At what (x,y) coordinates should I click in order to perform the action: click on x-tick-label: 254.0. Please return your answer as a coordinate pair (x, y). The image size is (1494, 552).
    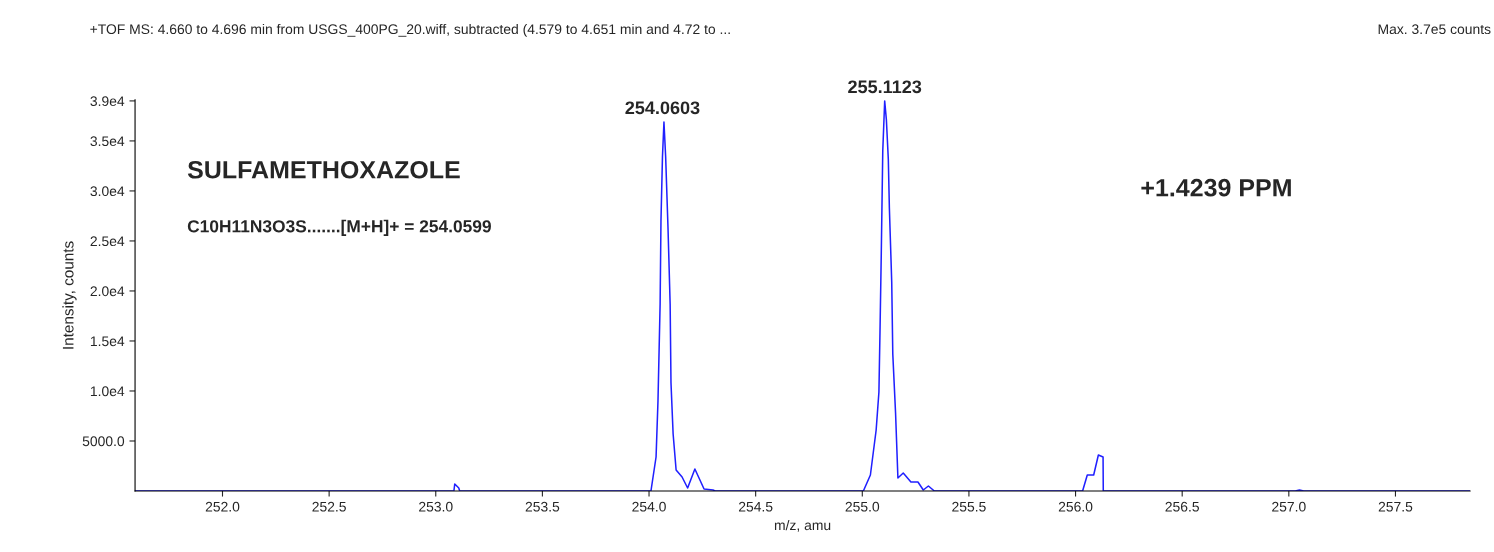
    Looking at the image, I should click on (649, 506).